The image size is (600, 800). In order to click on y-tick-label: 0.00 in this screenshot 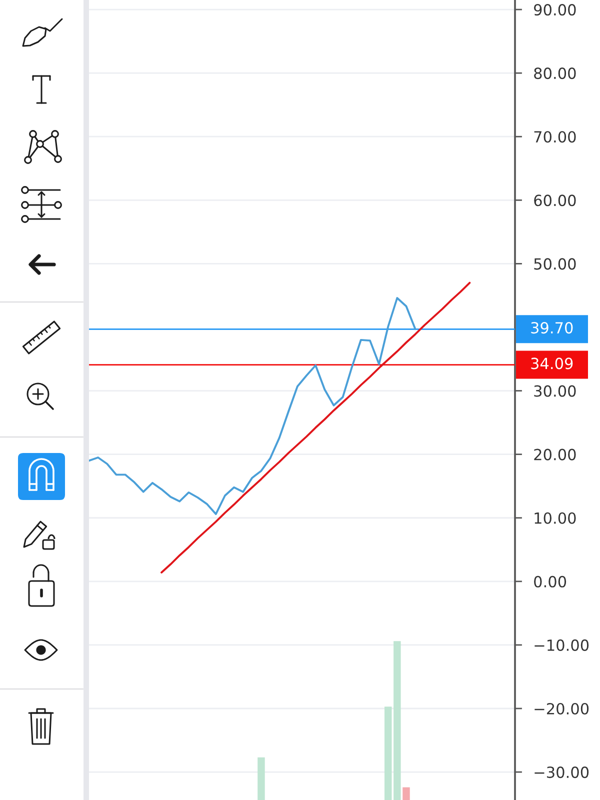, I will do `click(550, 582)`.